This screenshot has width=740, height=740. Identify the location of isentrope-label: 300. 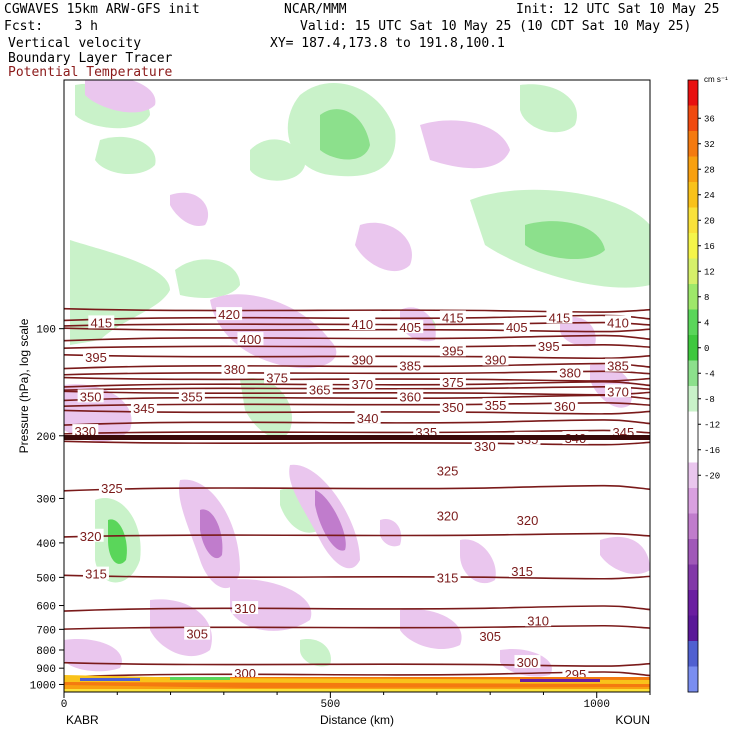
(528, 662).